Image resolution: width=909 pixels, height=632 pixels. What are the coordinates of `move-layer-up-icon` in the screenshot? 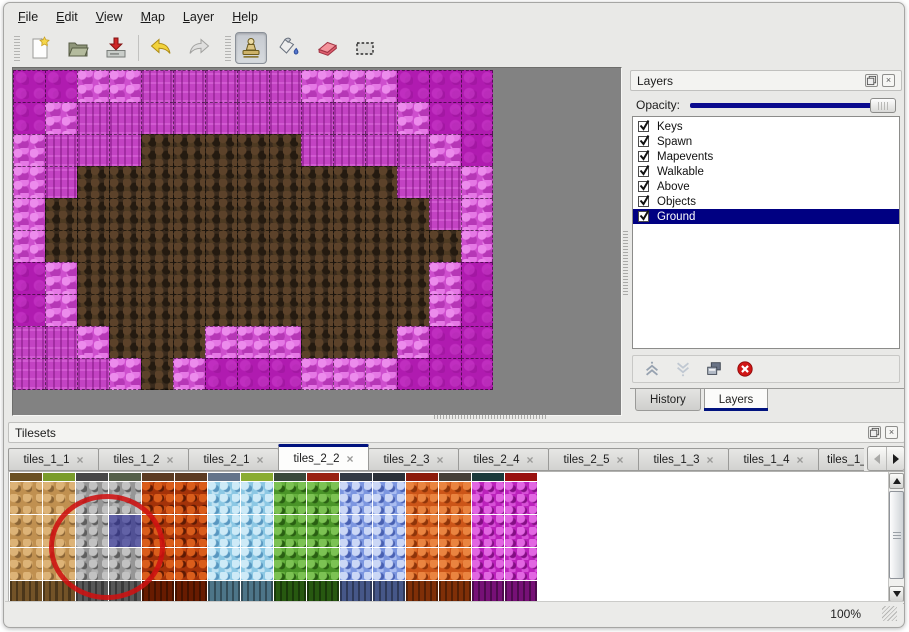 It's located at (652, 369).